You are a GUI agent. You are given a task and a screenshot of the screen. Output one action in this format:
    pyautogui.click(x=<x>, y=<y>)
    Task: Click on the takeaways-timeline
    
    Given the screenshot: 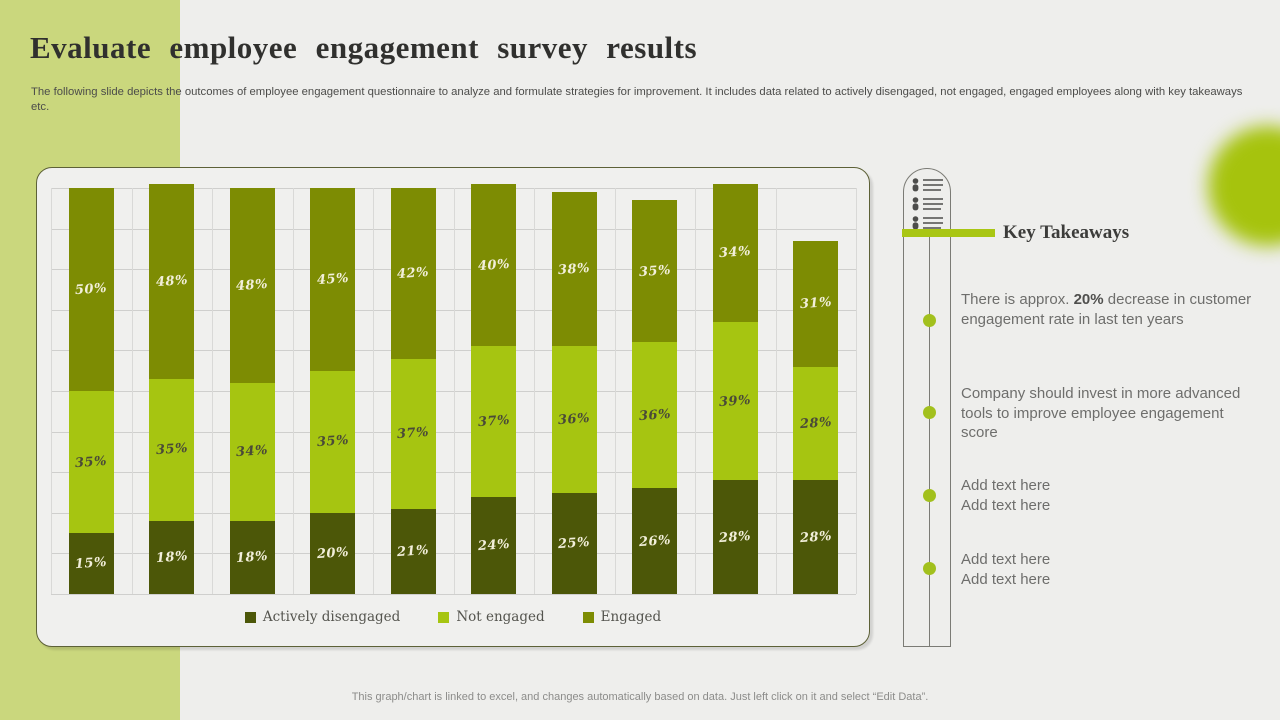 What is the action you would take?
    pyautogui.click(x=929, y=440)
    